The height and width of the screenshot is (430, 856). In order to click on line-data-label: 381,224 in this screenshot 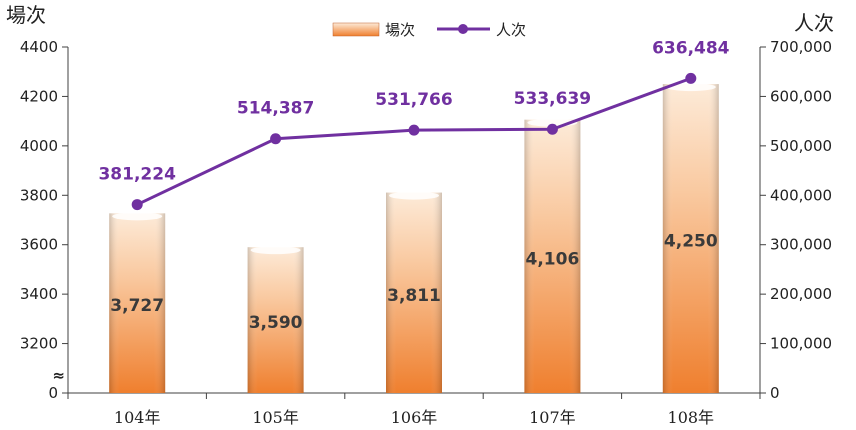, I will do `click(137, 175)`.